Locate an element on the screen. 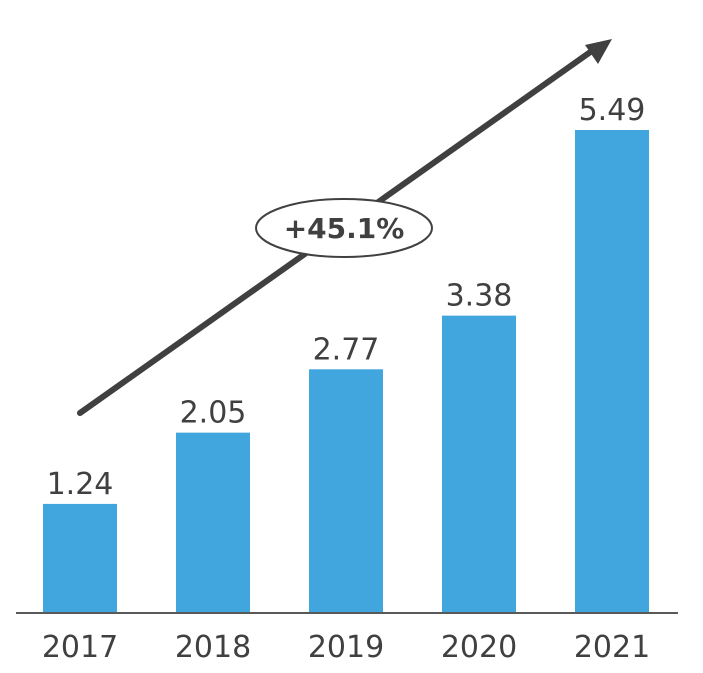  bar-2018 is located at coordinates (213, 522).